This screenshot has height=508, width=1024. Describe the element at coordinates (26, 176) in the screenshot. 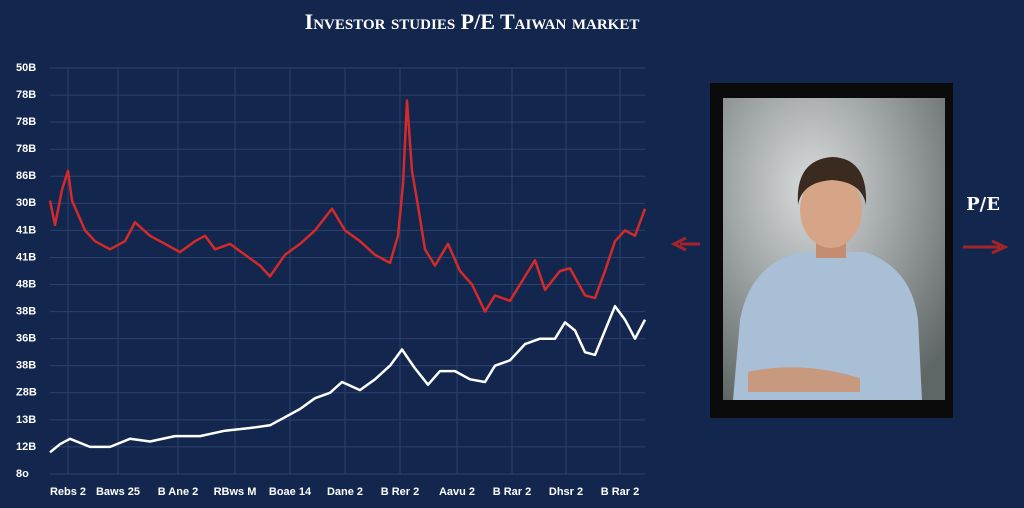

I see `y-tick-label: 86B` at that location.